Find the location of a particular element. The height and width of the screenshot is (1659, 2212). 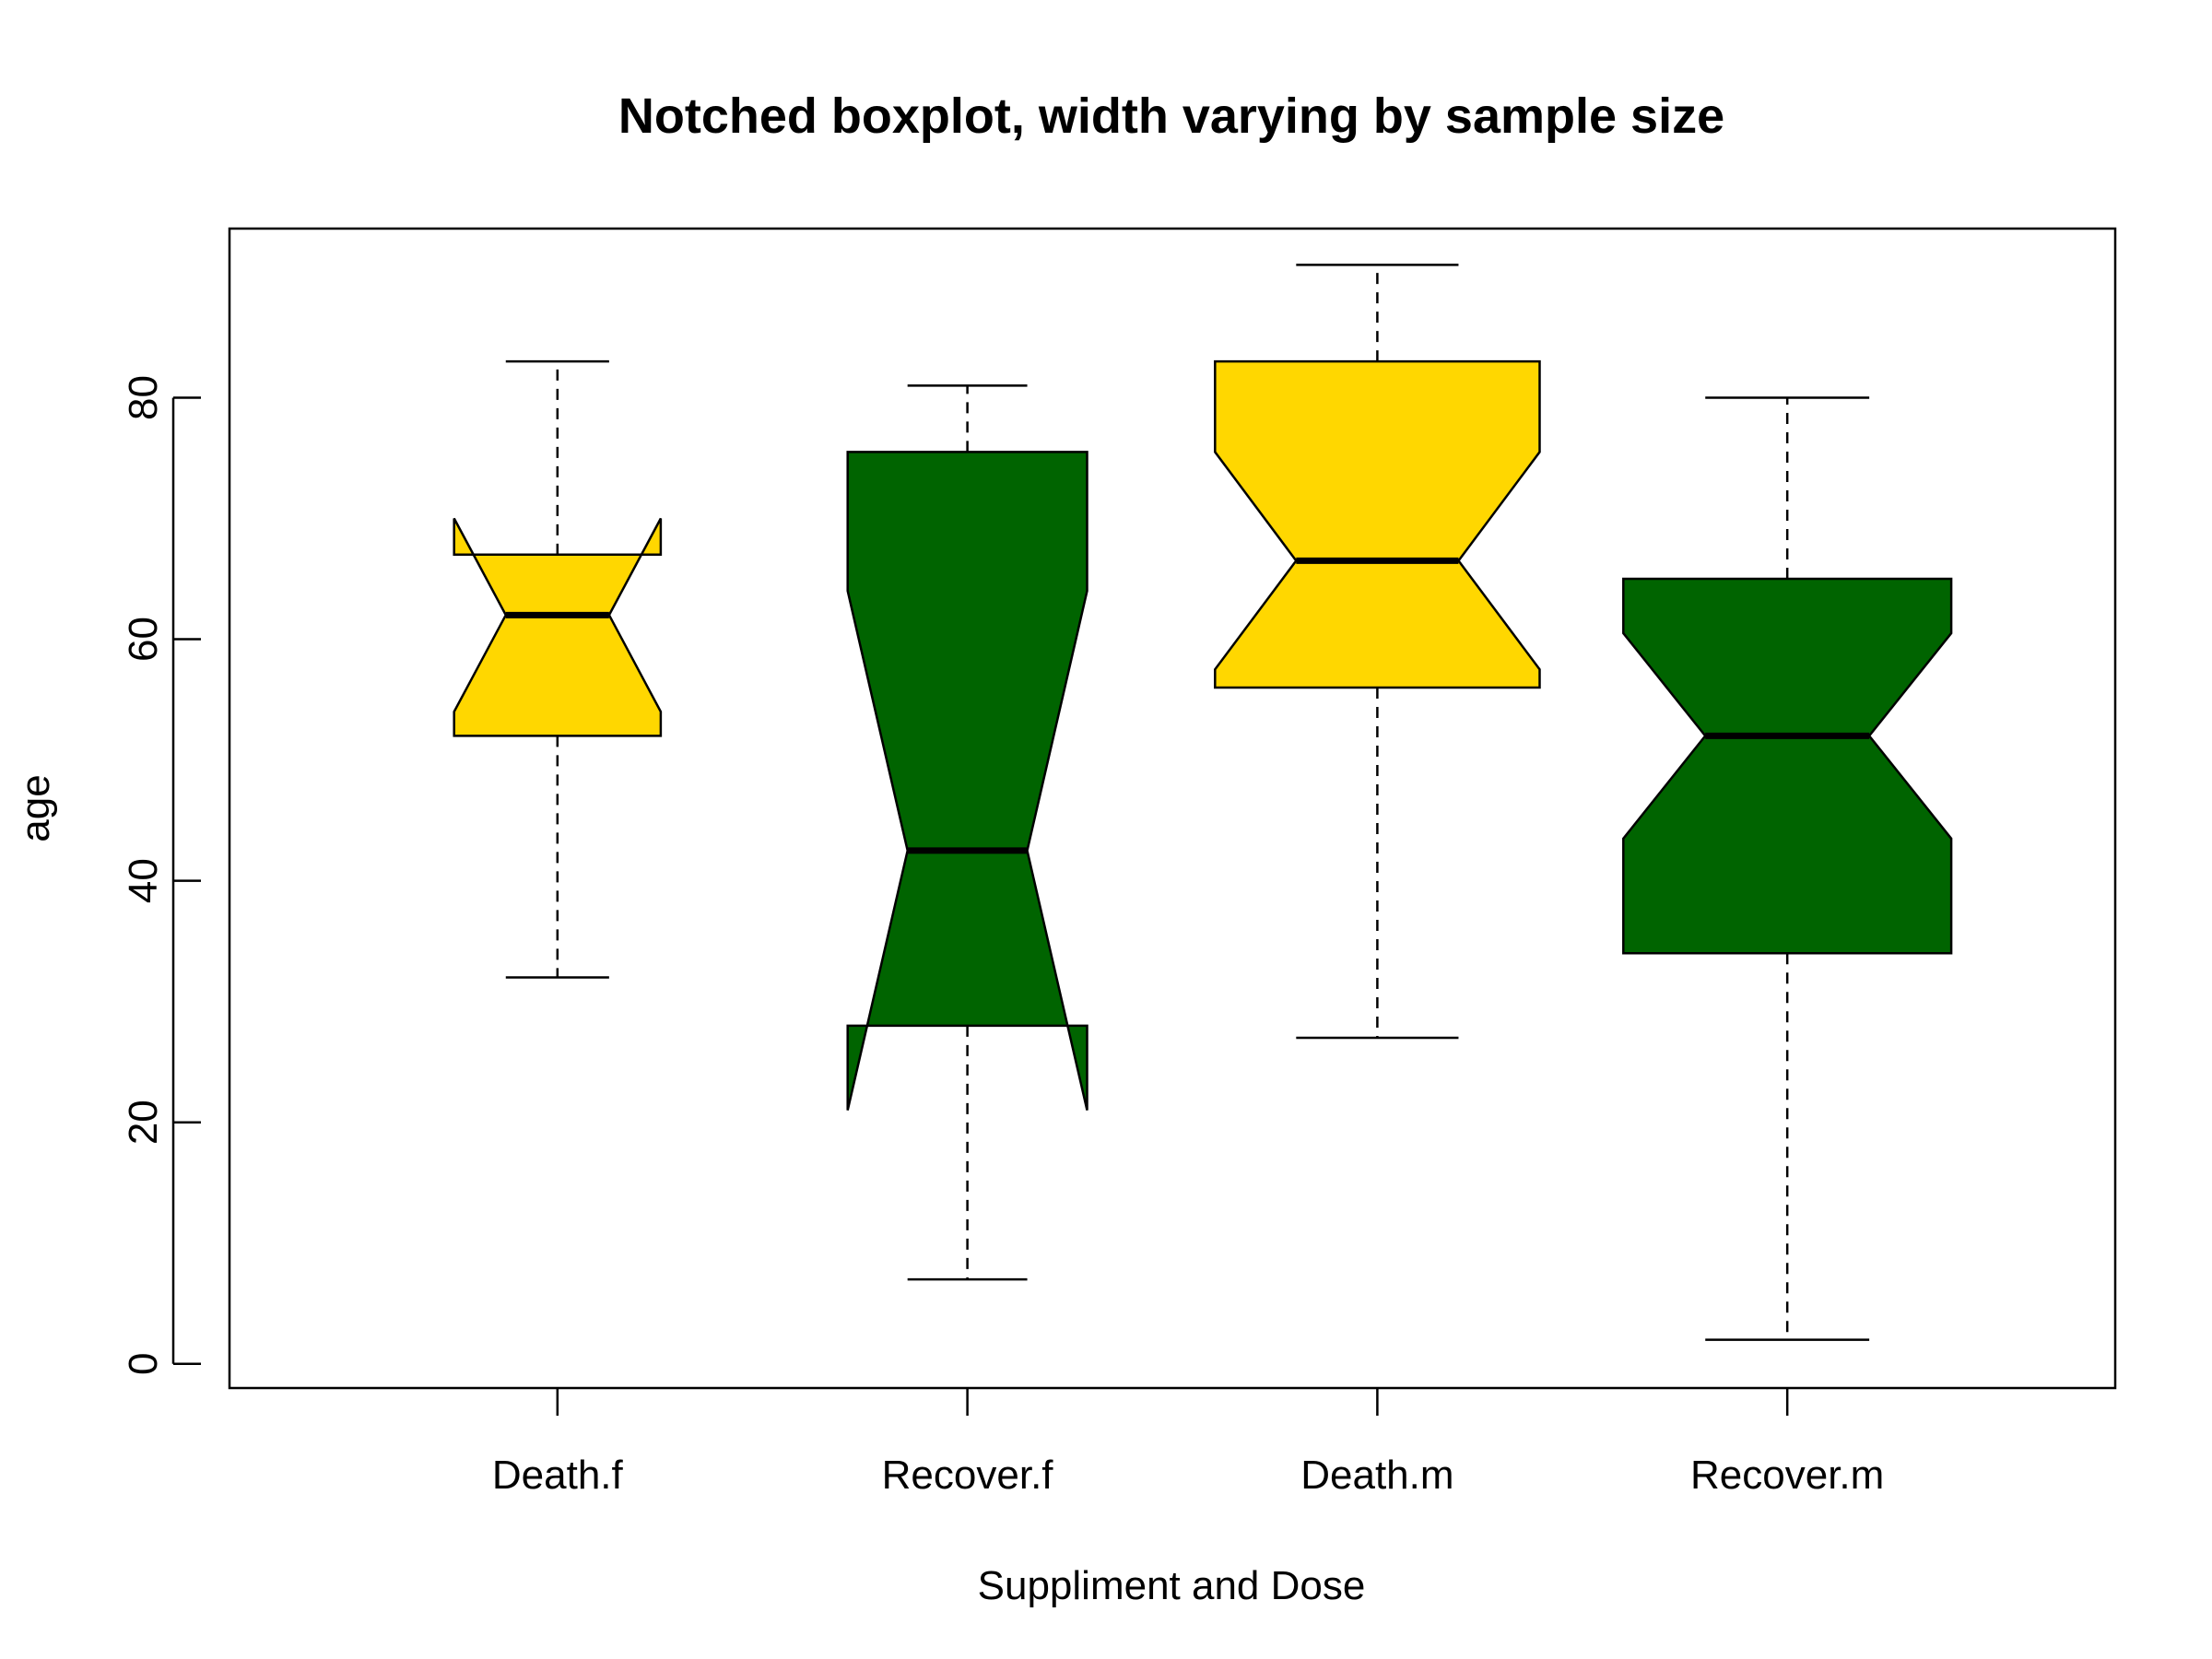

box-Recover.f is located at coordinates (967, 832).